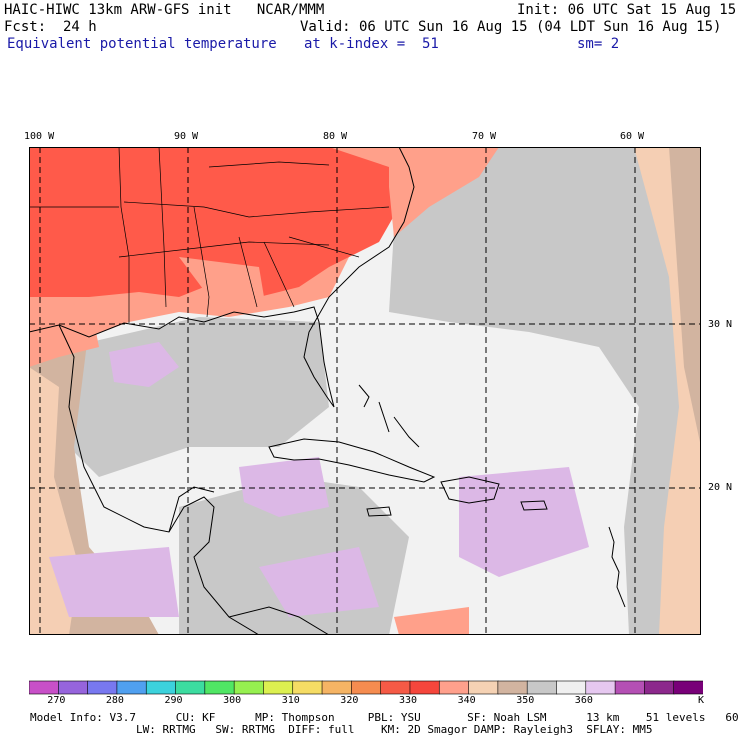  I want to click on state-borders, so click(209, 235).